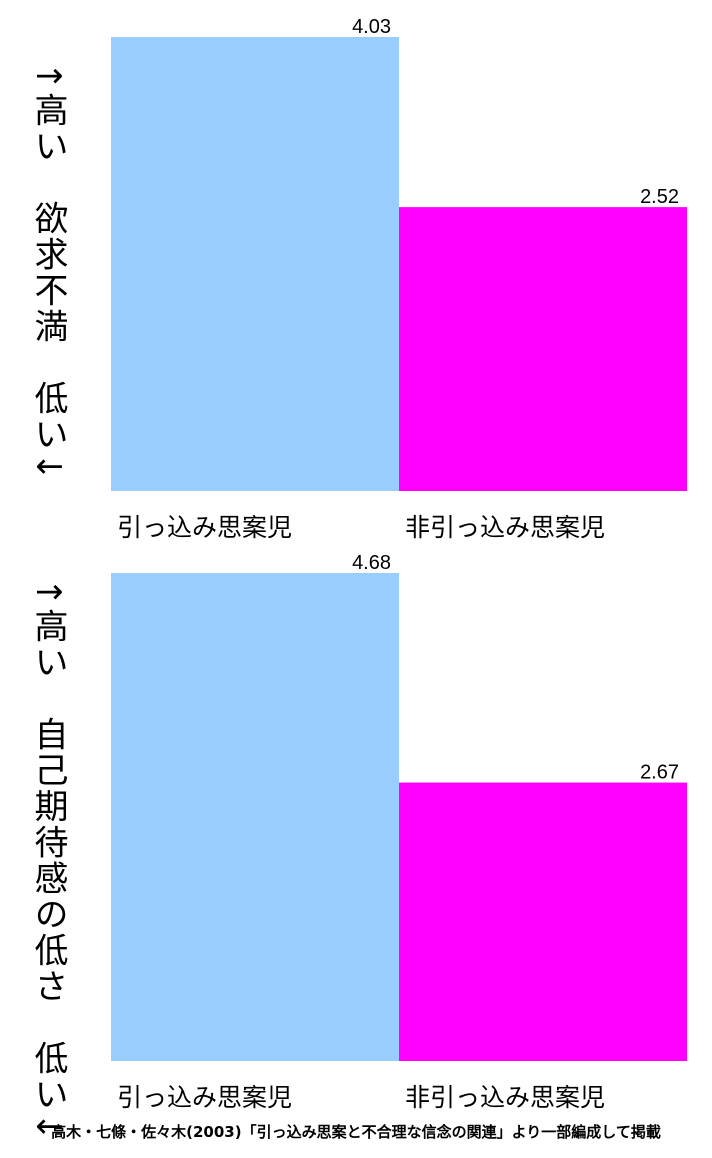 The image size is (712, 1158). What do you see at coordinates (505, 1097) in the screenshot?
I see `chart2-category-label-1: 非引っ込み思案児` at bounding box center [505, 1097].